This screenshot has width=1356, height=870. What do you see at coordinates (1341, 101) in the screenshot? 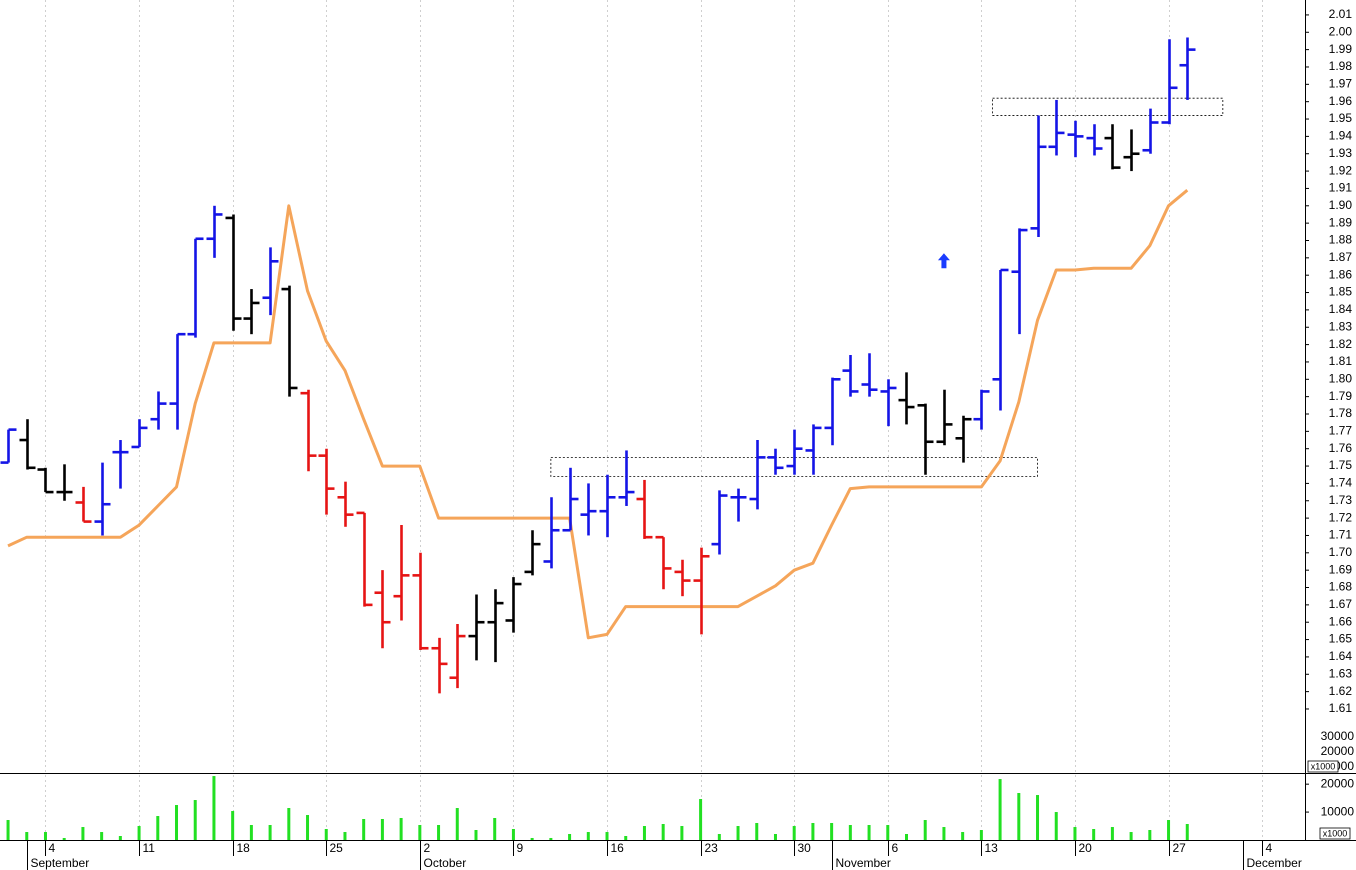
I see `y-tick-label: 1.96` at bounding box center [1341, 101].